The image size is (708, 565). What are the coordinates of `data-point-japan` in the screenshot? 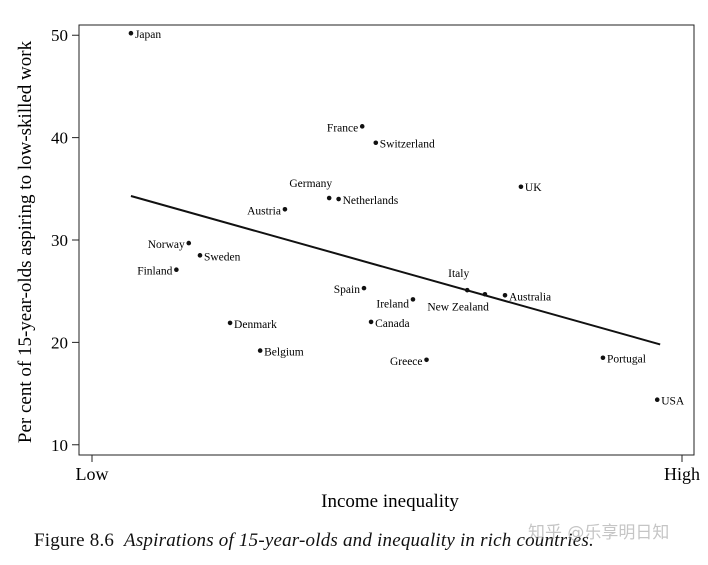 It's located at (131, 33).